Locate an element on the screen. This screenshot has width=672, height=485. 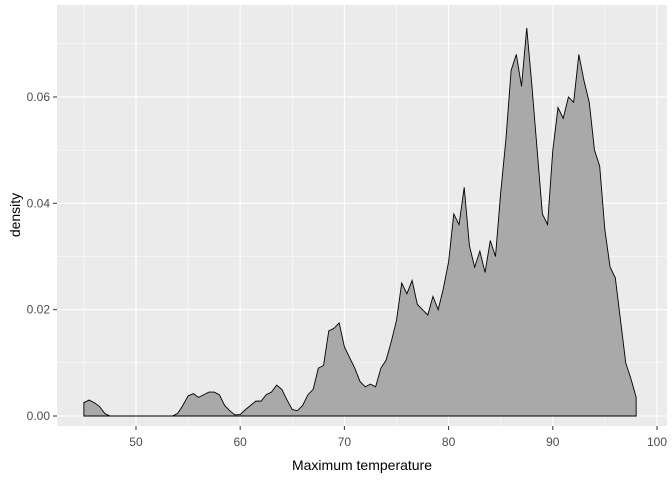
x-tick-label: 100 is located at coordinates (657, 442).